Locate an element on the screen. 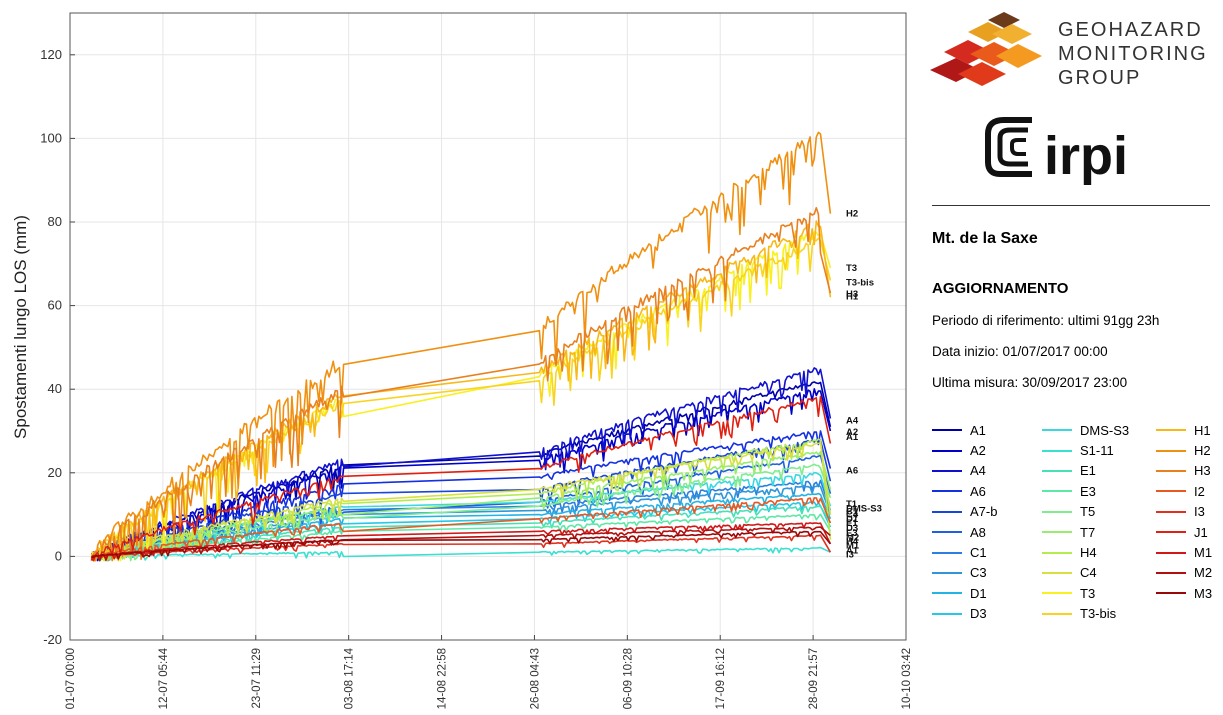  x-tick-label: 01-07 00:00 is located at coordinates (71, 678).